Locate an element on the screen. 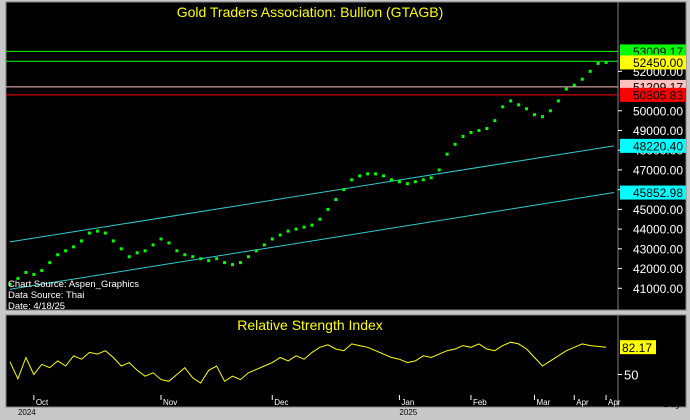  year-label: 2024 is located at coordinates (27, 412).